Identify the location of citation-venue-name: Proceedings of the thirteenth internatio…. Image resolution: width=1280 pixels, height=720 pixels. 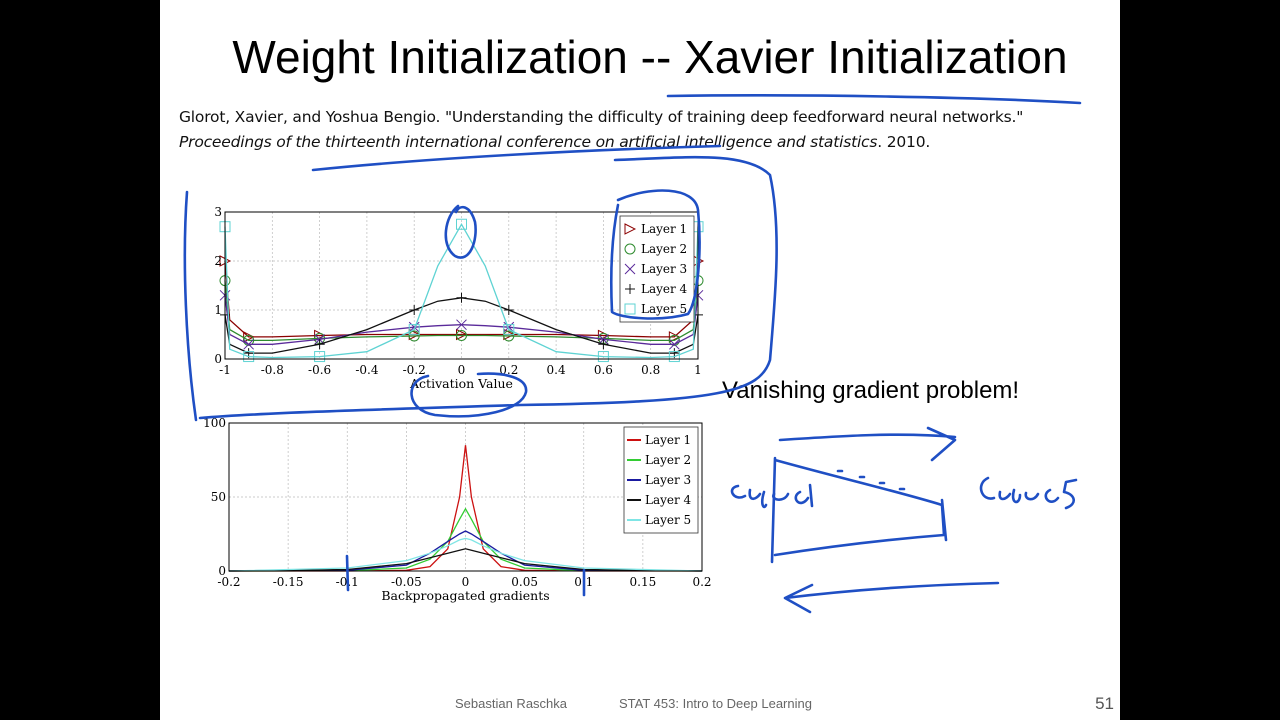
(528, 142).